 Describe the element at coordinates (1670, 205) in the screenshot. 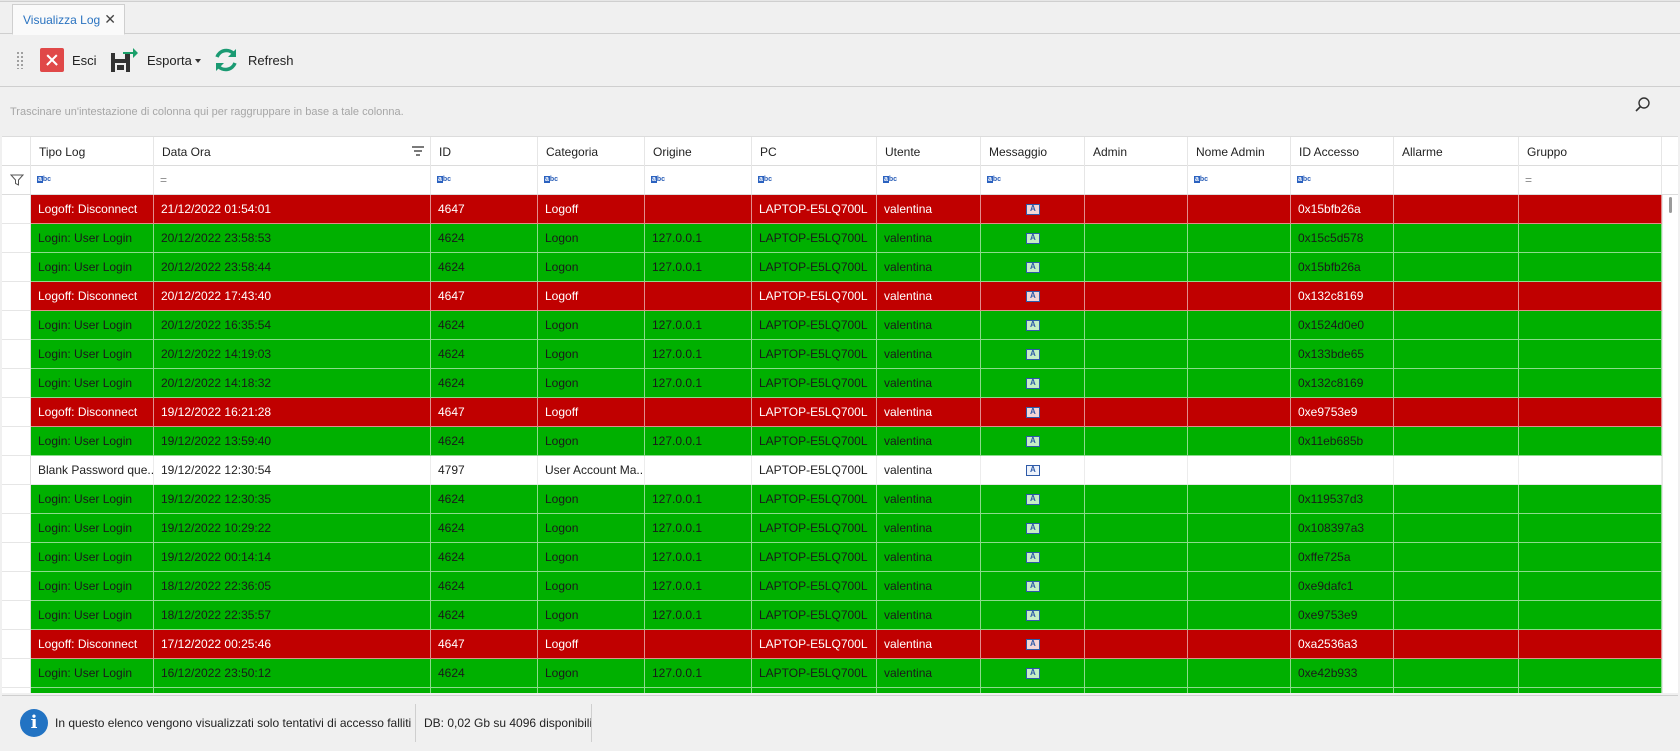

I see `scrollbar-thumb` at that location.